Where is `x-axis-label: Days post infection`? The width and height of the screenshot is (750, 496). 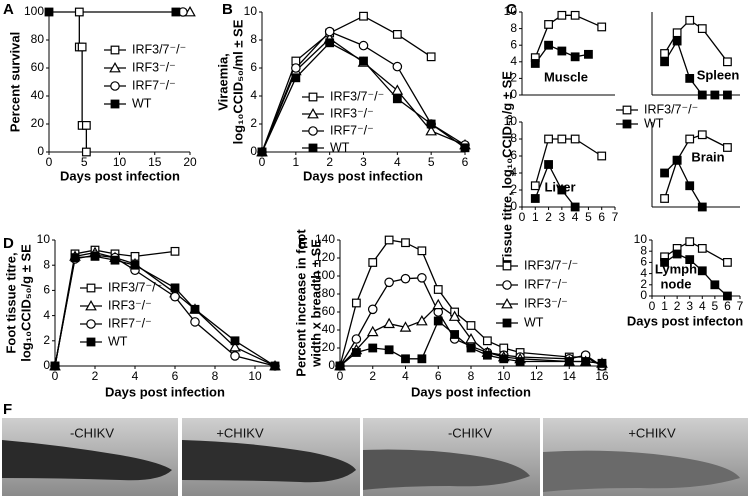
x-axis-label: Days post infection is located at coordinates (471, 391).